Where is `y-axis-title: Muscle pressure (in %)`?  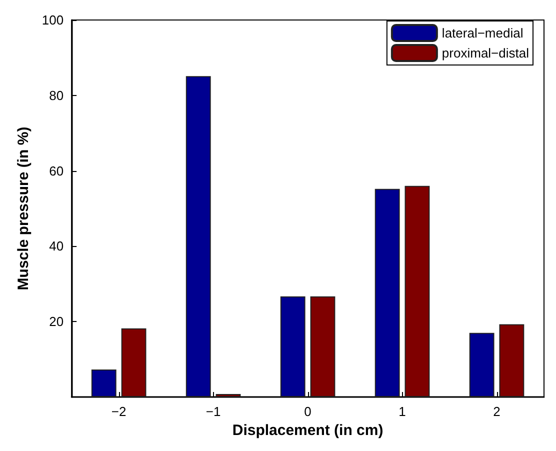
y-axis-title: Muscle pressure (in %) is located at coordinates (23, 208).